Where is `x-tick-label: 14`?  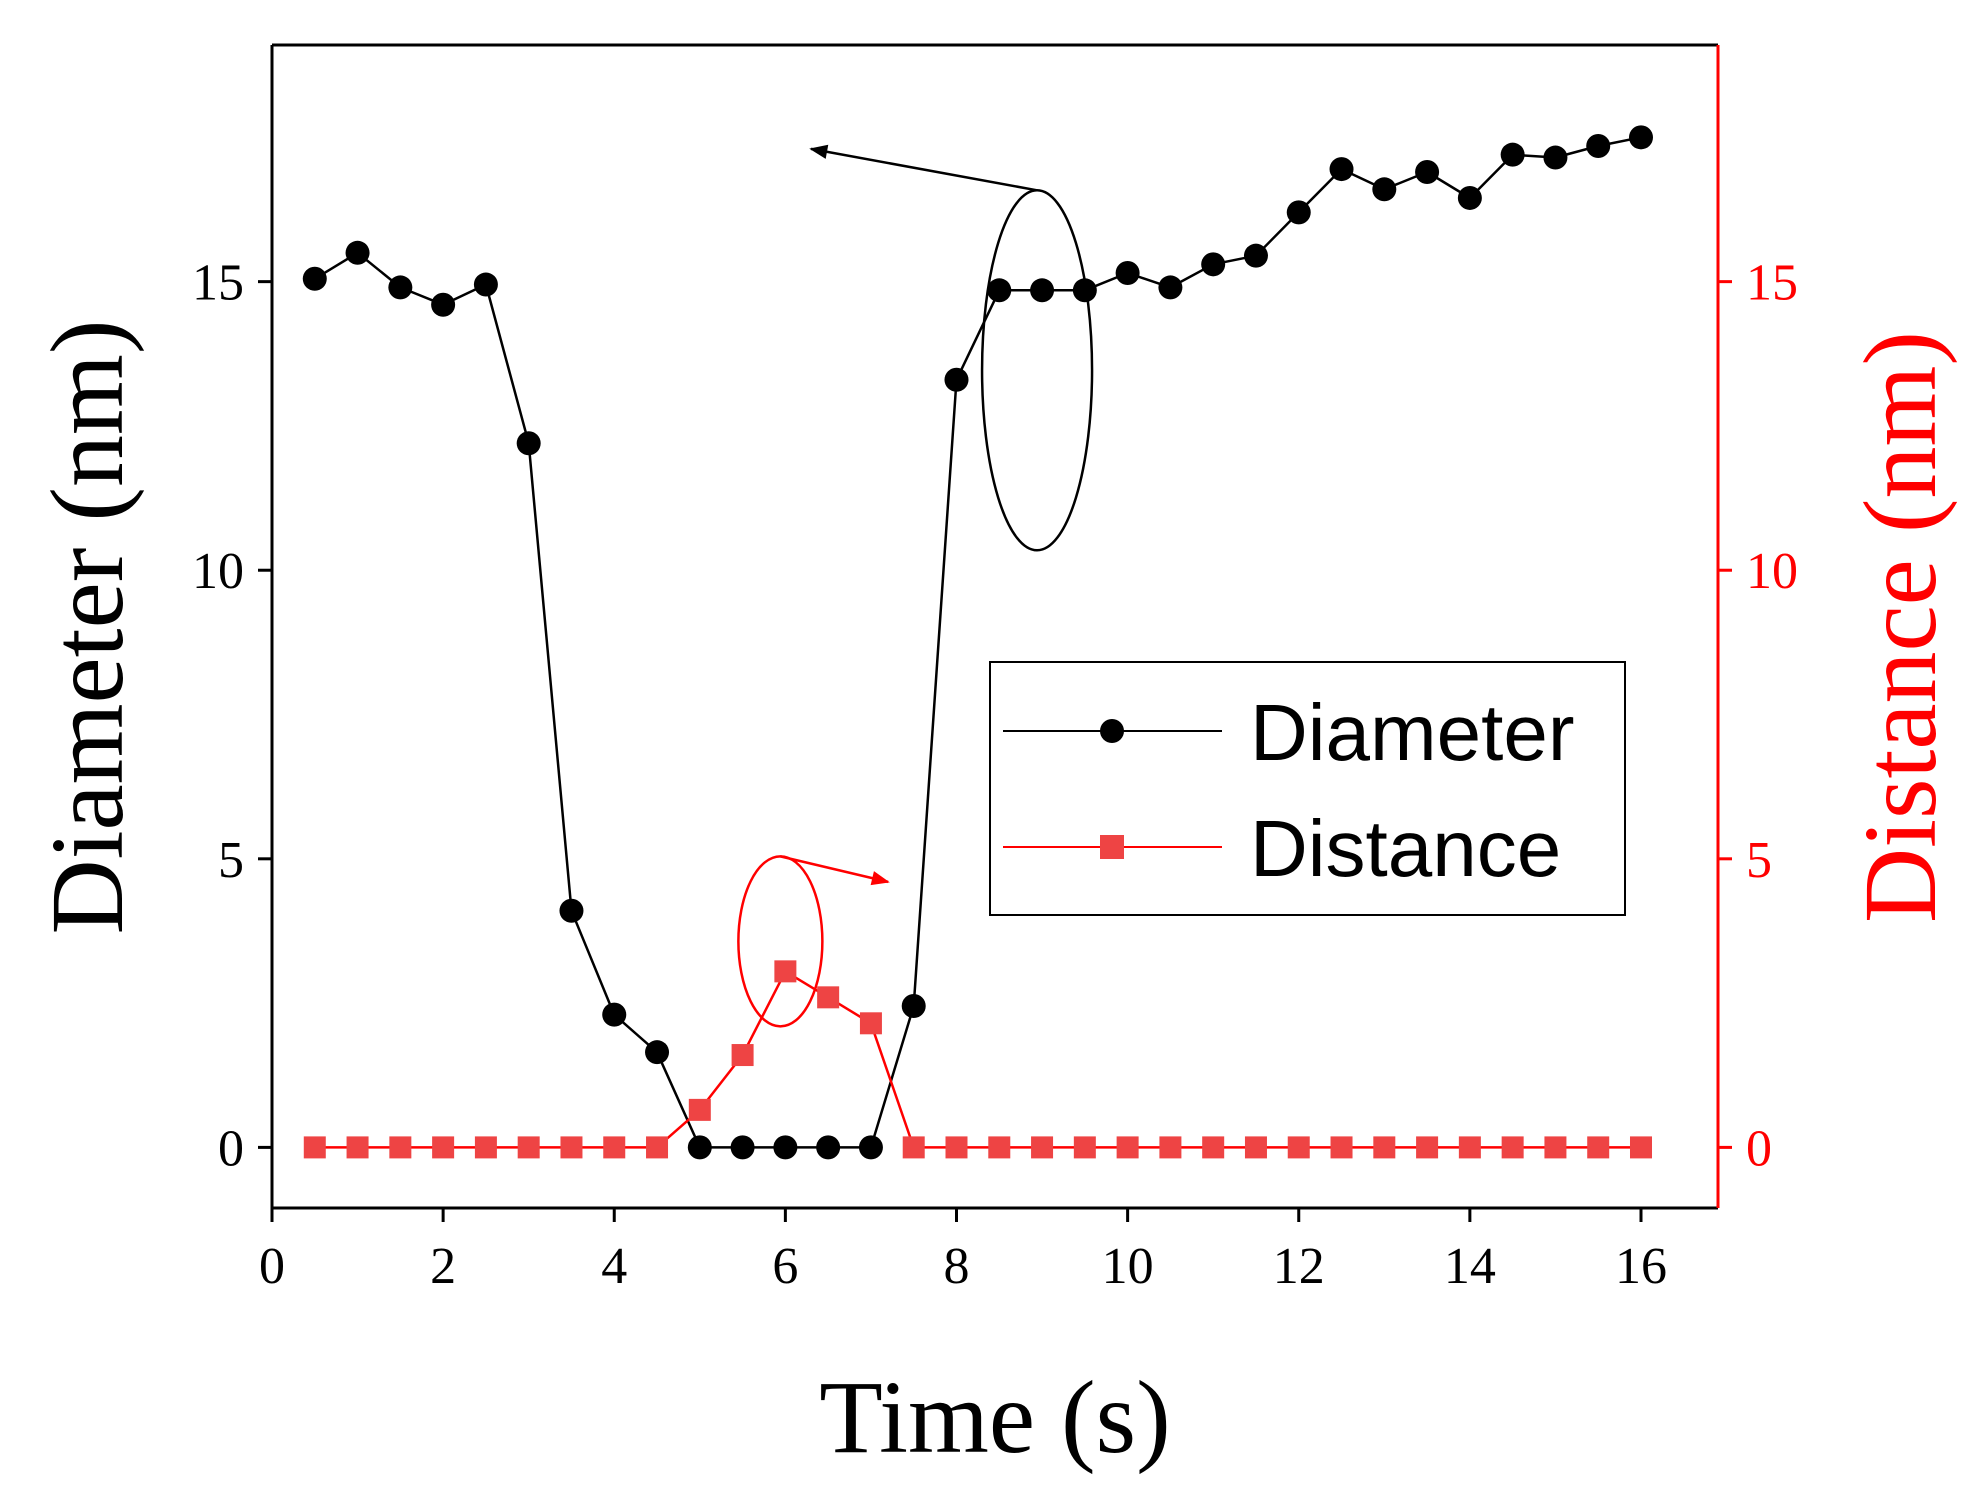
x-tick-label: 14 is located at coordinates (1470, 1266).